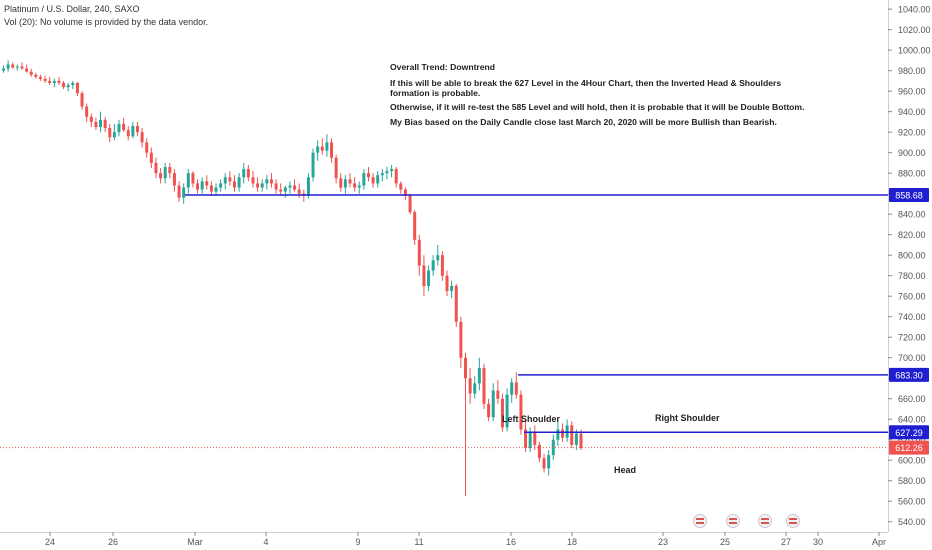  Describe the element at coordinates (357, 542) in the screenshot. I see `x-tick-label: 9` at that location.